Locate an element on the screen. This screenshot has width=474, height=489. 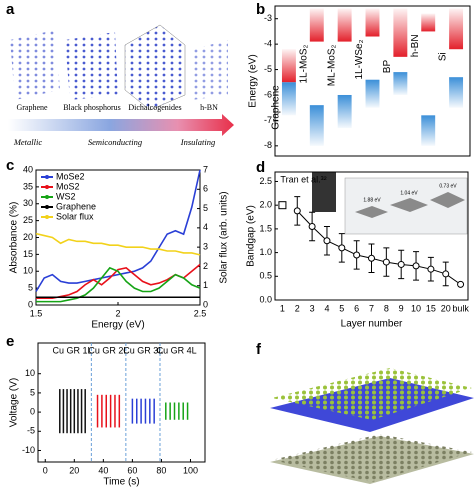
axis-label: Layer number is located at coordinates (372, 324).